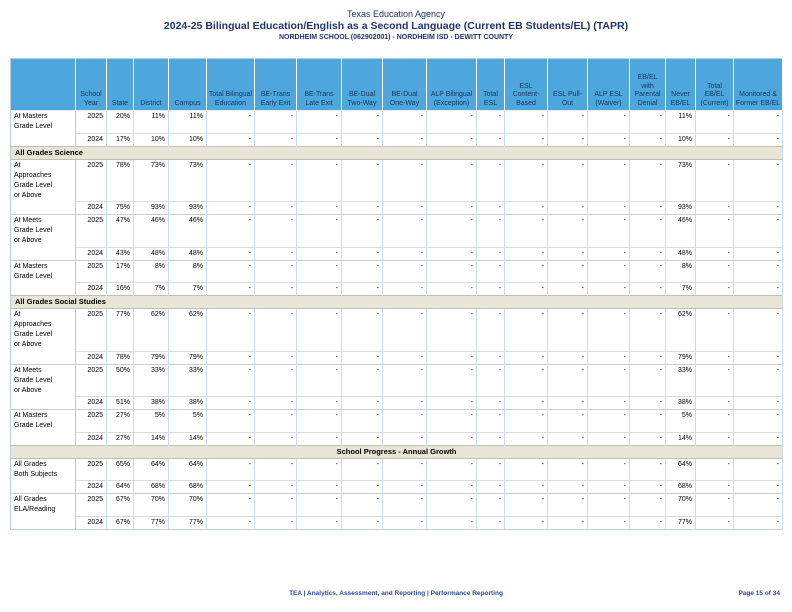 This screenshot has height=612, width=792. What do you see at coordinates (187, 253) in the screenshot?
I see `table-cell: 48%` at bounding box center [187, 253].